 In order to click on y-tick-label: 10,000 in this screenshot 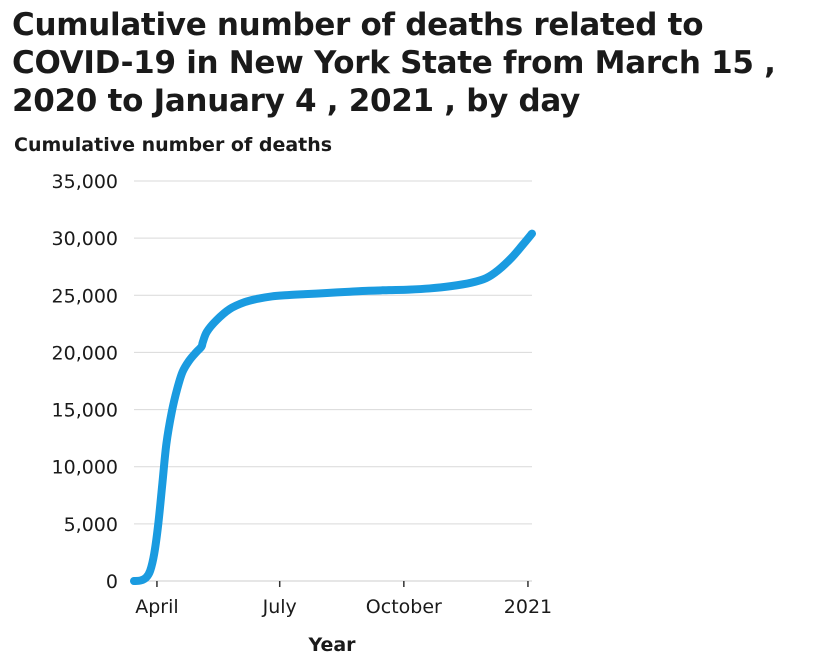, I will do `click(85, 468)`.